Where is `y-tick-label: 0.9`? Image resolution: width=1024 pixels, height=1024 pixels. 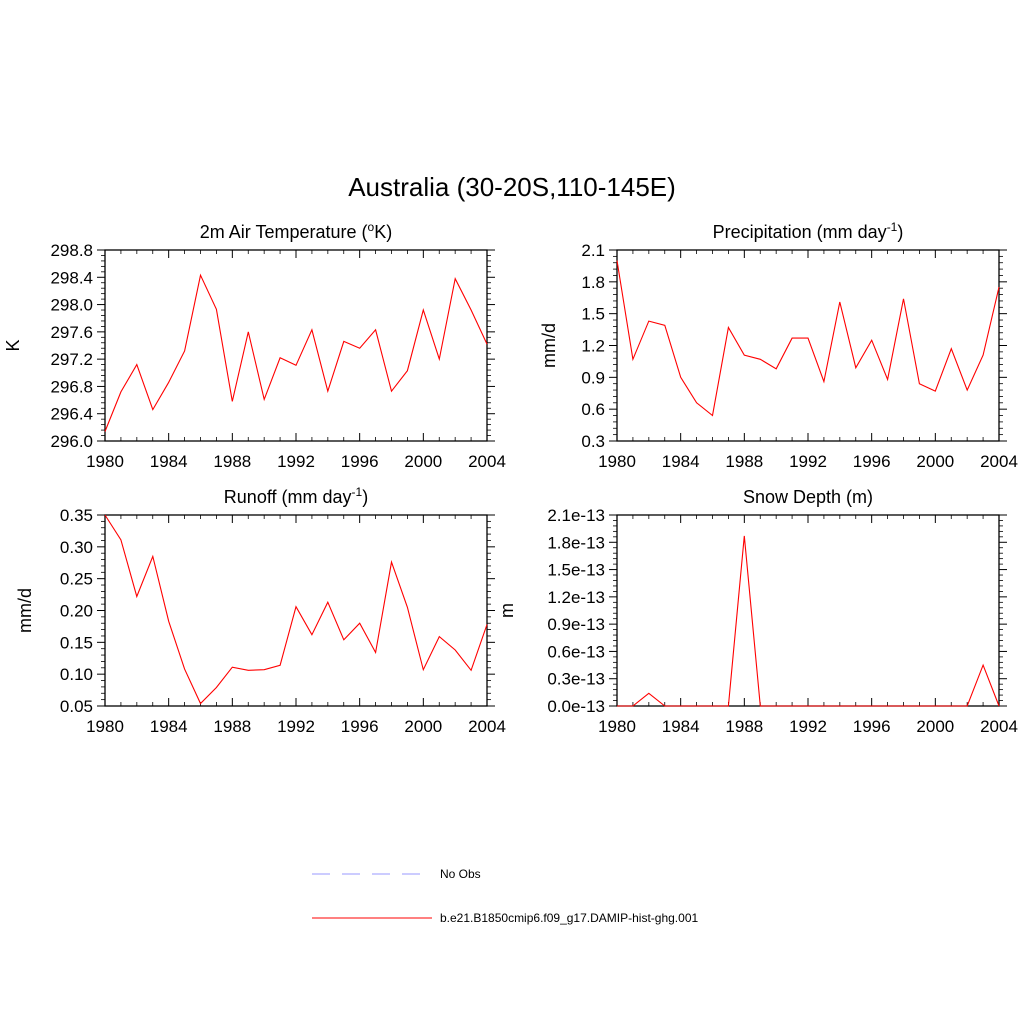 y-tick-label: 0.9 is located at coordinates (593, 377).